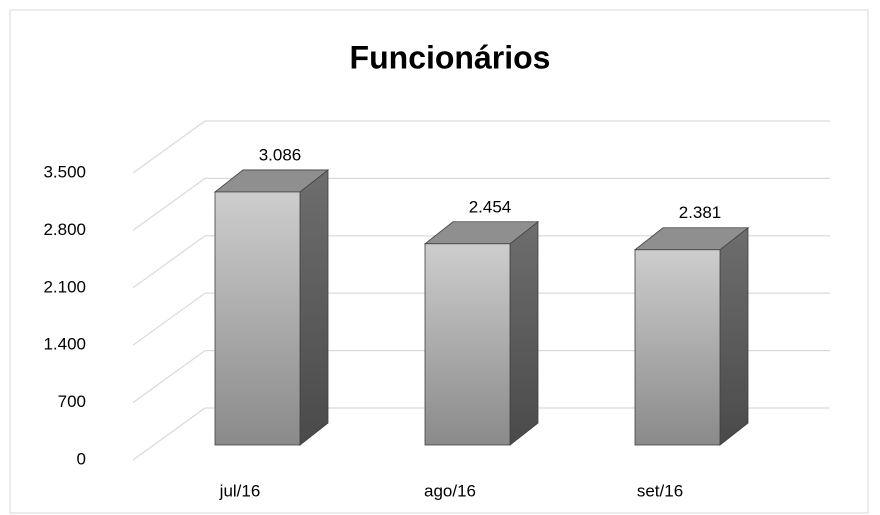  I want to click on x-tick-label: ago/16, so click(450, 490).